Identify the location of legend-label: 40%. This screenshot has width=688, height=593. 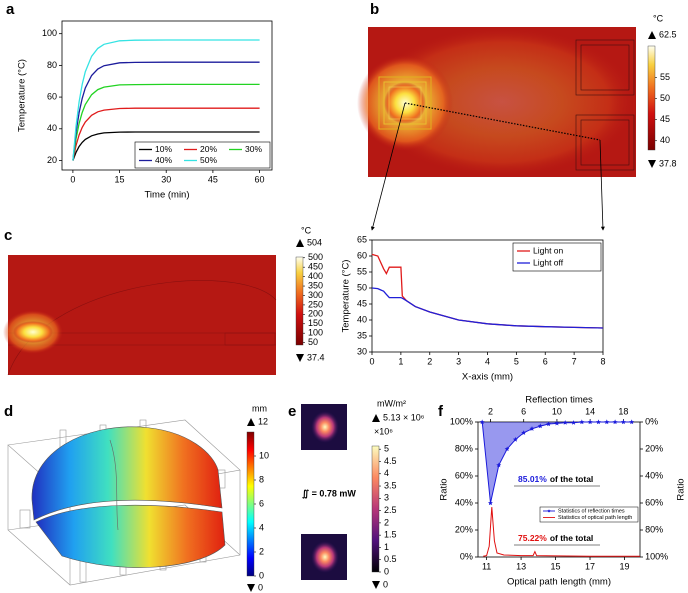
(163, 160).